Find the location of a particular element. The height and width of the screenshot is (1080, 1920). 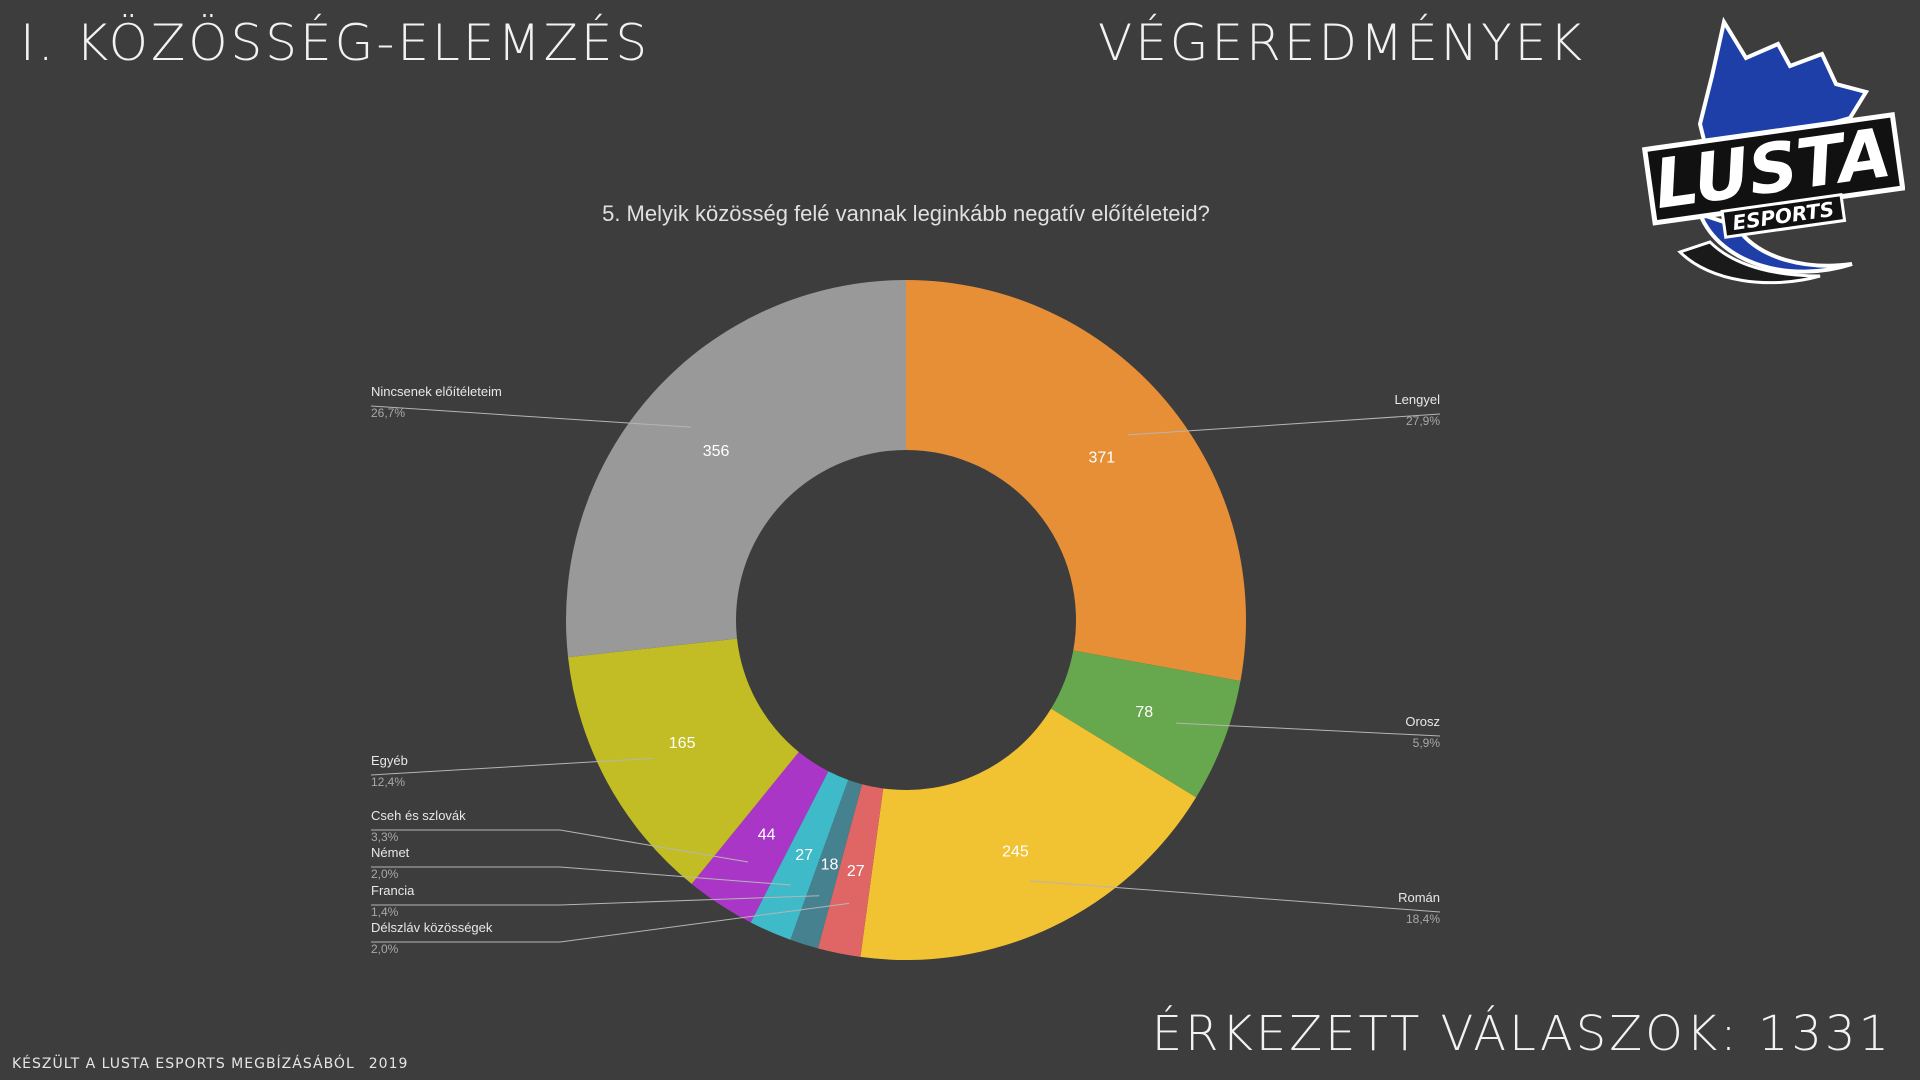

wolf-head-icon is located at coordinates (1783, 91).